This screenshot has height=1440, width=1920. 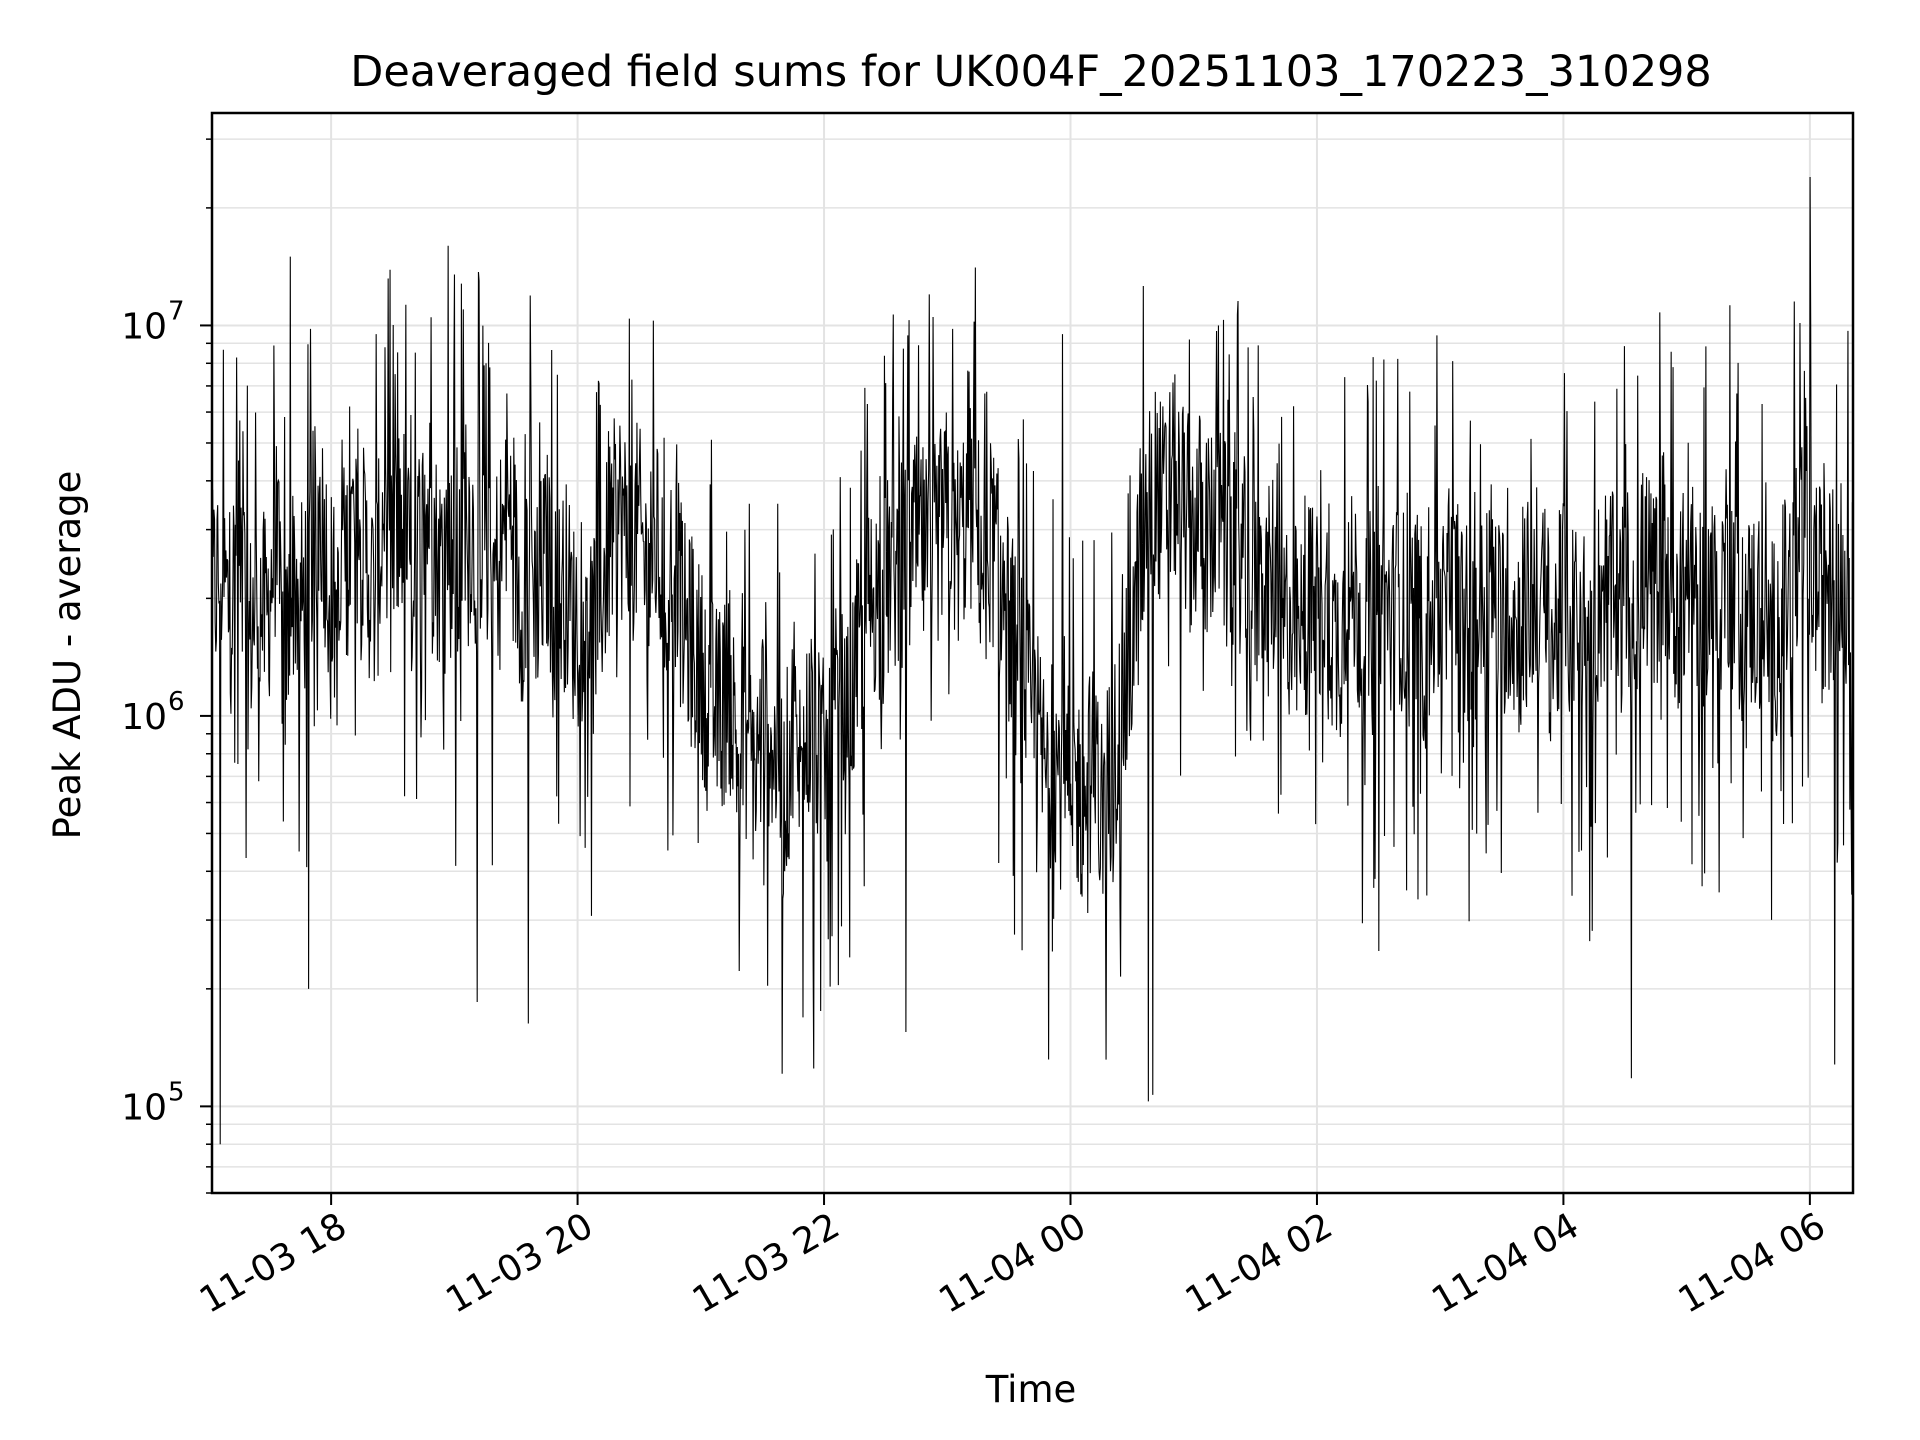 What do you see at coordinates (1031, 1389) in the screenshot?
I see `x-axis-label: Time` at bounding box center [1031, 1389].